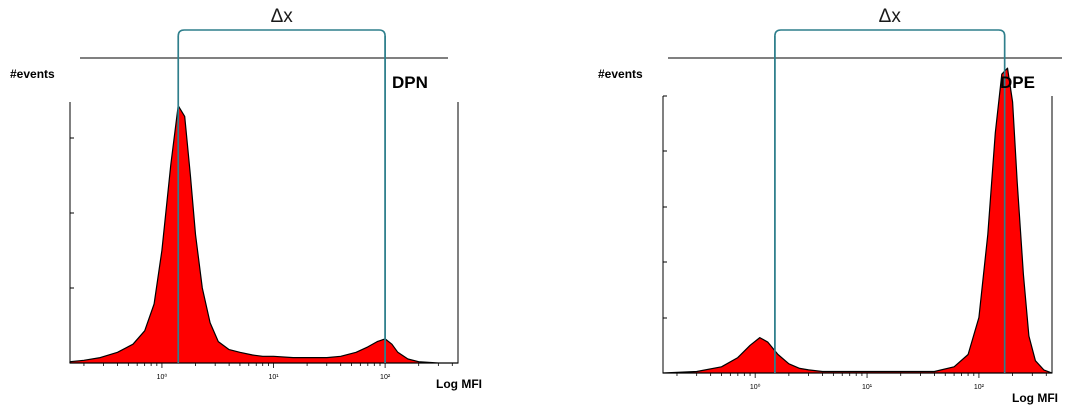  I want to click on panel-label: DPN, so click(410, 82).